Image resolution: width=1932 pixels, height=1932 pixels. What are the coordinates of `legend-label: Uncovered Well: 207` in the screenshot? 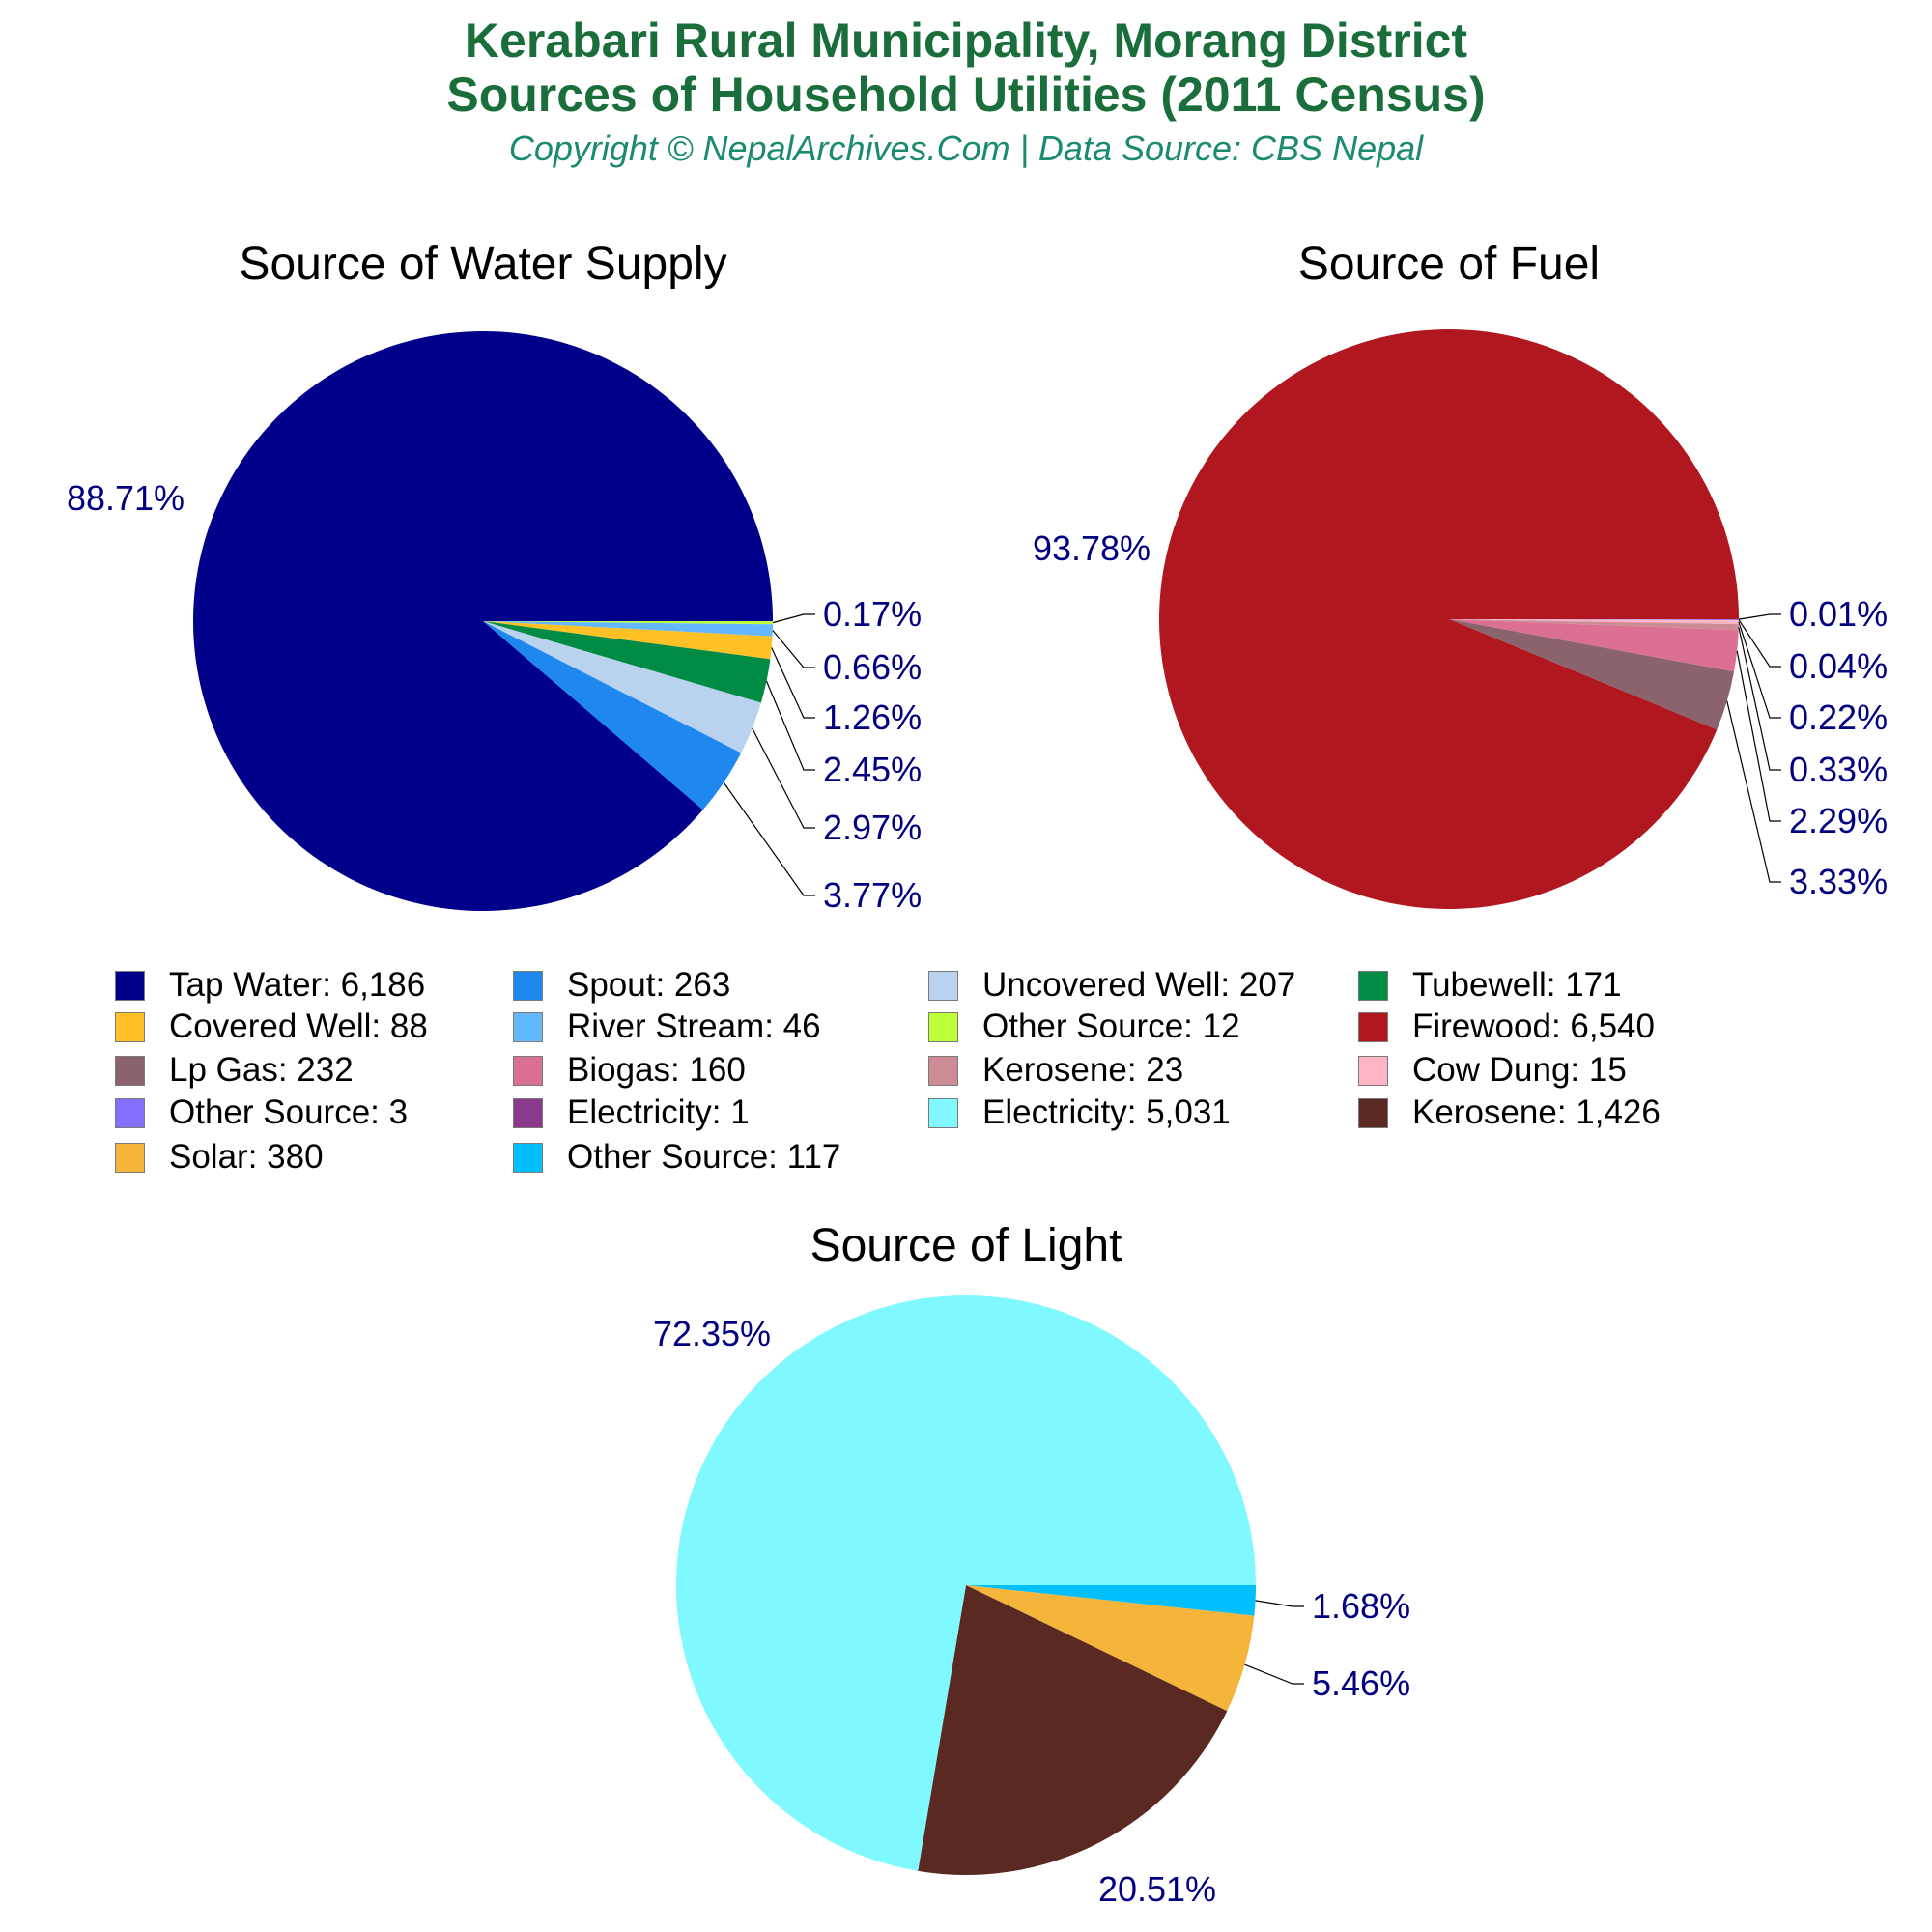 It's located at (1139, 985).